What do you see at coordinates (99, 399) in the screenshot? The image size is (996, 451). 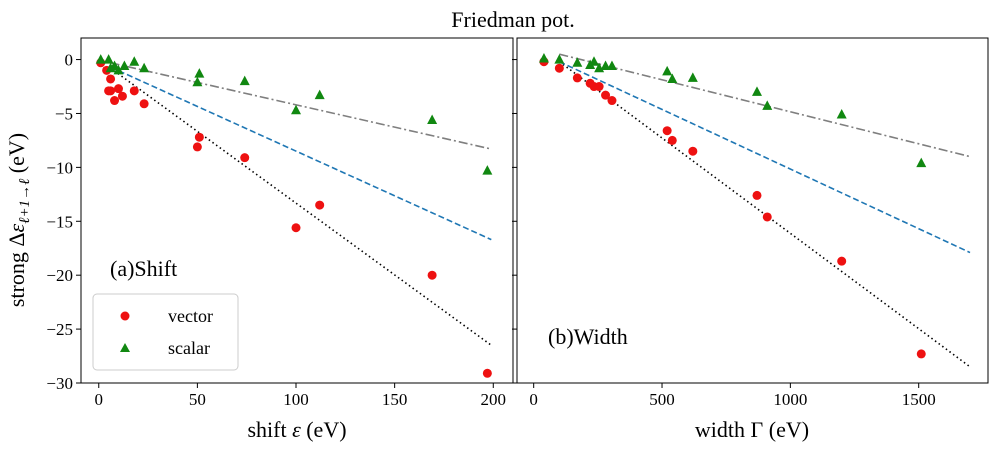 I see `shift-x-tick-label: 0` at bounding box center [99, 399].